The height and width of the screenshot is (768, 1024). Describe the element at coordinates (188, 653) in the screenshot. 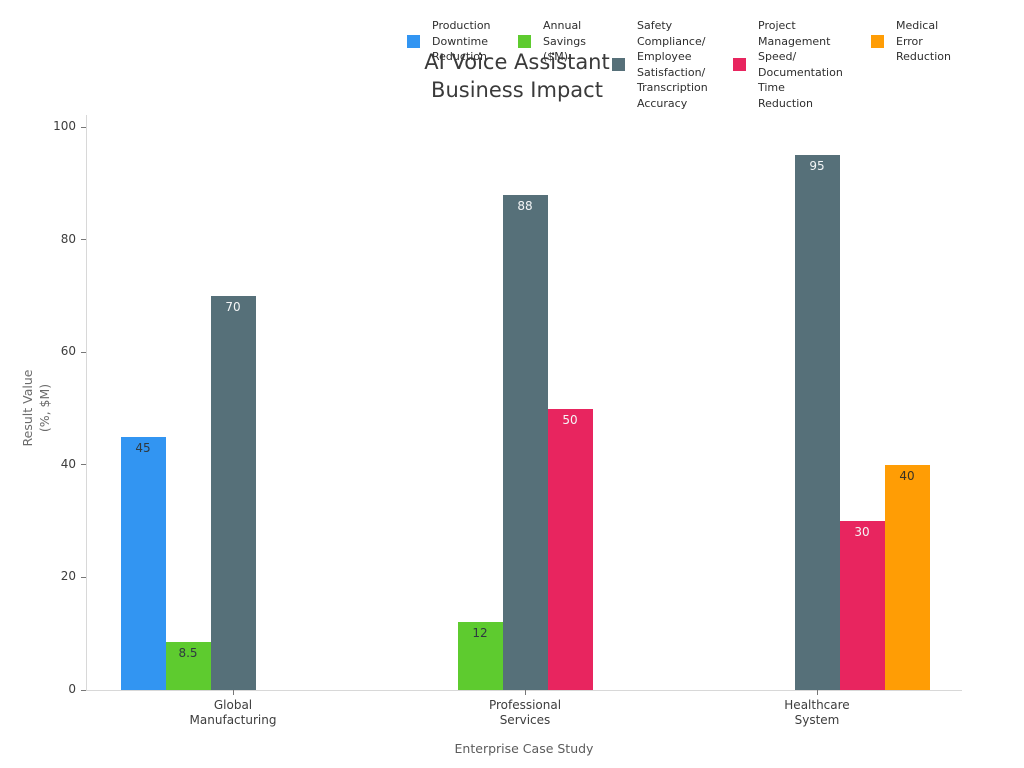

I see `bar-value-label: 8.5` at that location.